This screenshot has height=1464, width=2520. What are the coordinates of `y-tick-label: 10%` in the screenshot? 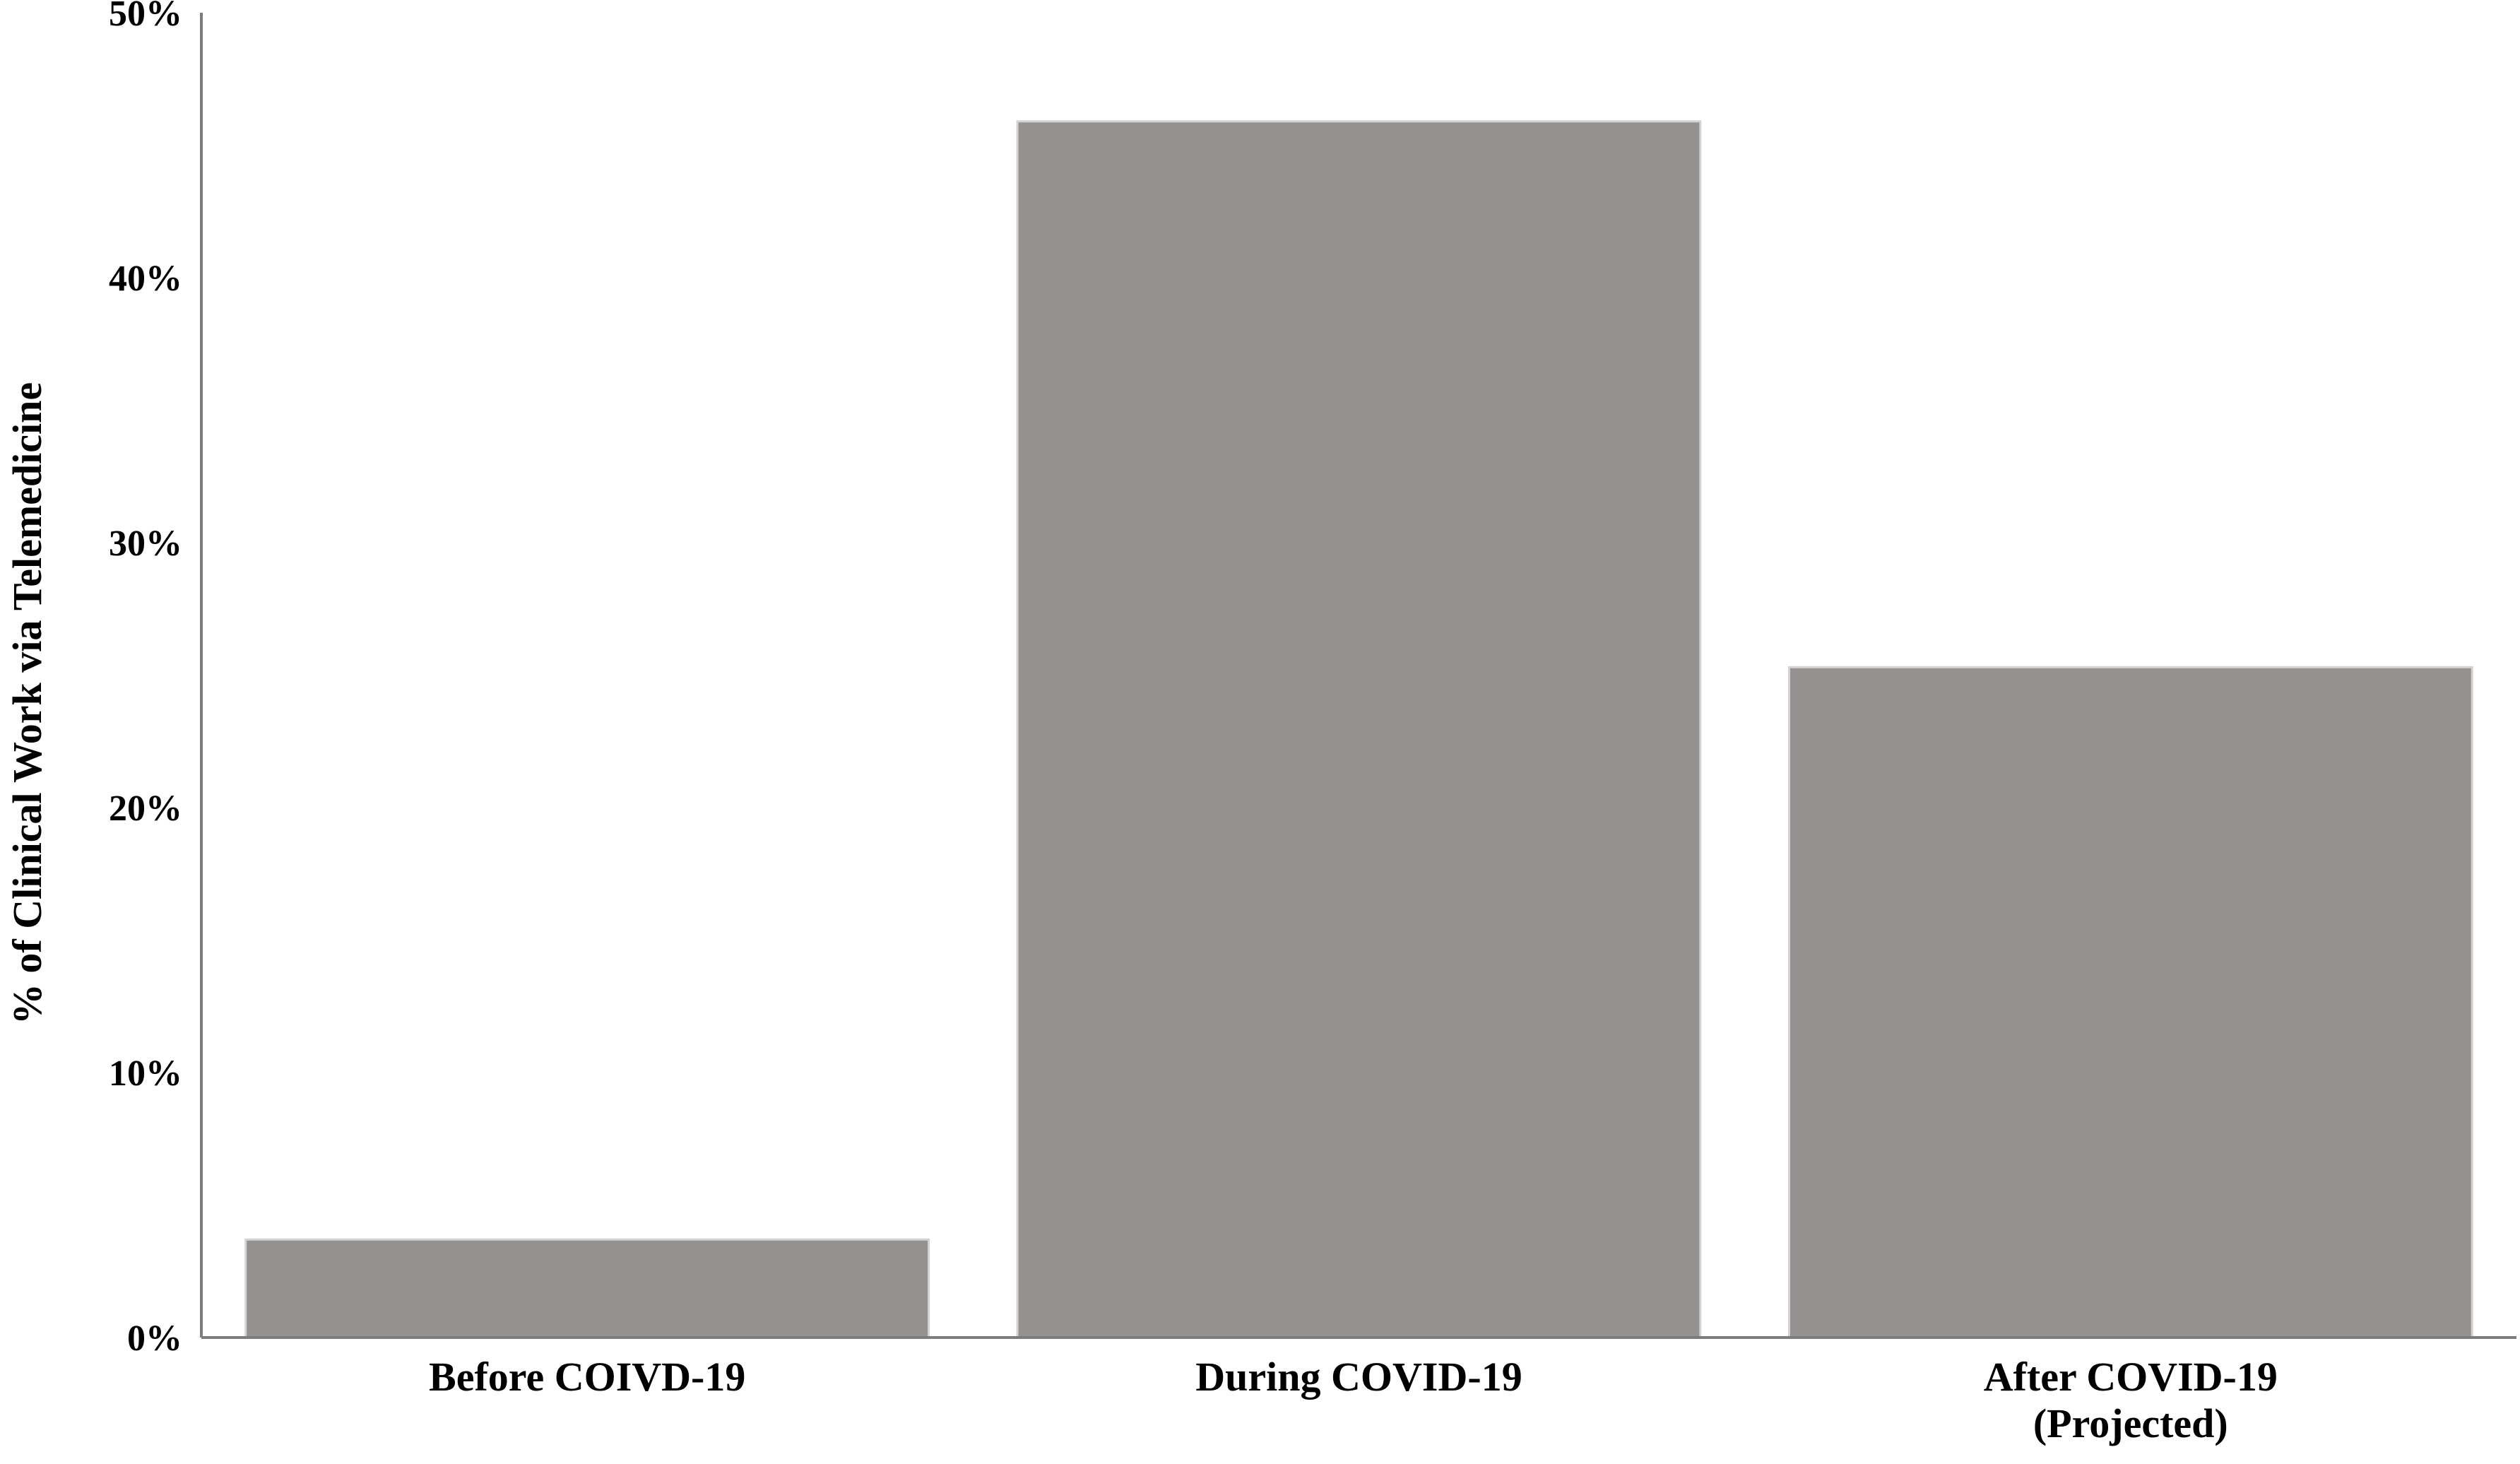 It's located at (145, 1073).